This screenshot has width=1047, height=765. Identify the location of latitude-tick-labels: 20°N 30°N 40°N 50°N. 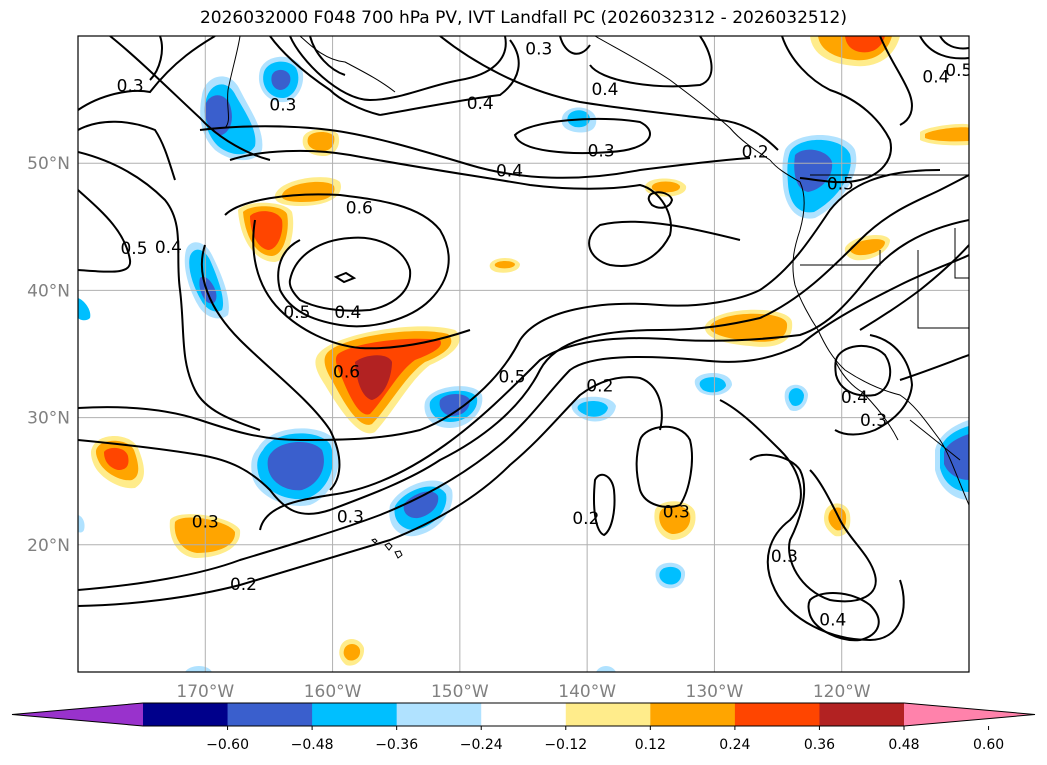
(48, 355).